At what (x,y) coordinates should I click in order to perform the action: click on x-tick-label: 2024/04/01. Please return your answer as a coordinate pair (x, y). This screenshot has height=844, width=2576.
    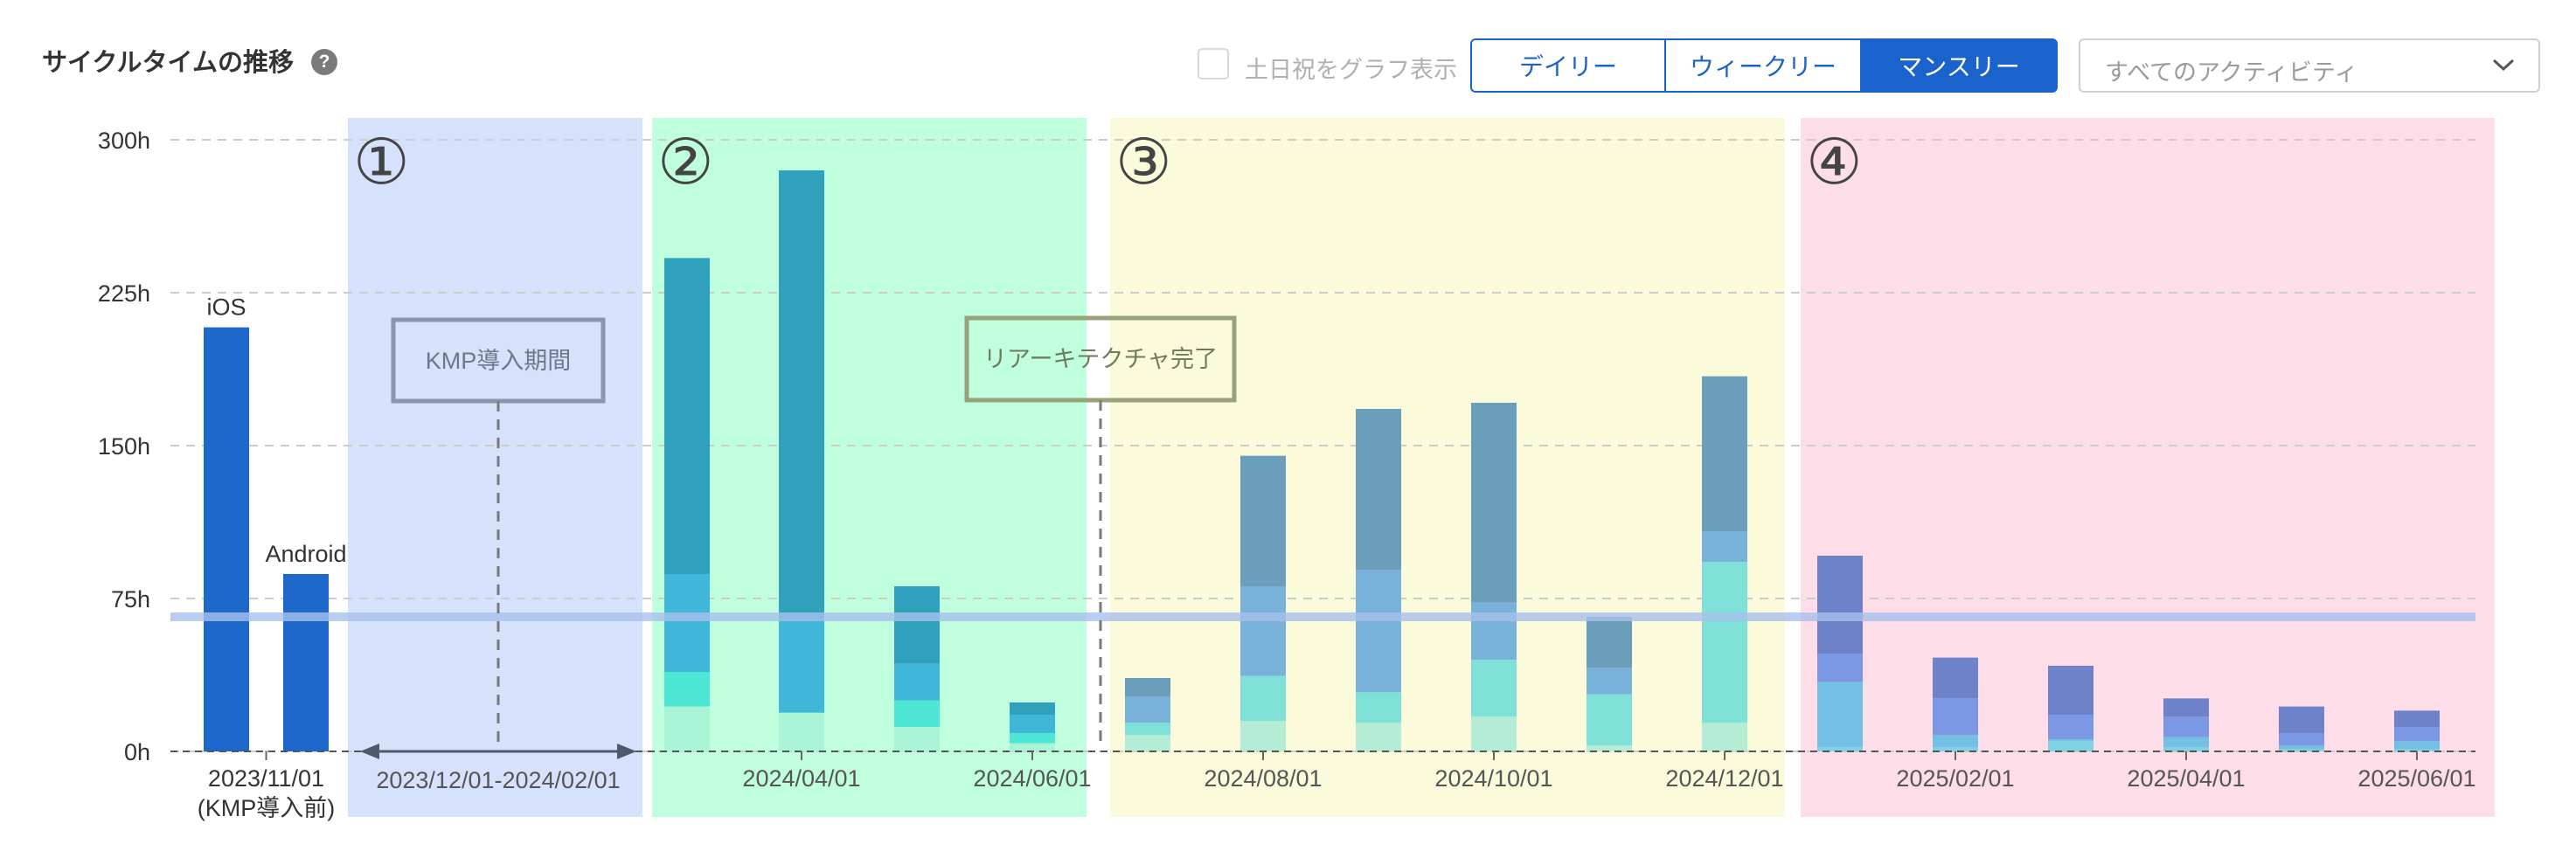
    Looking at the image, I should click on (801, 778).